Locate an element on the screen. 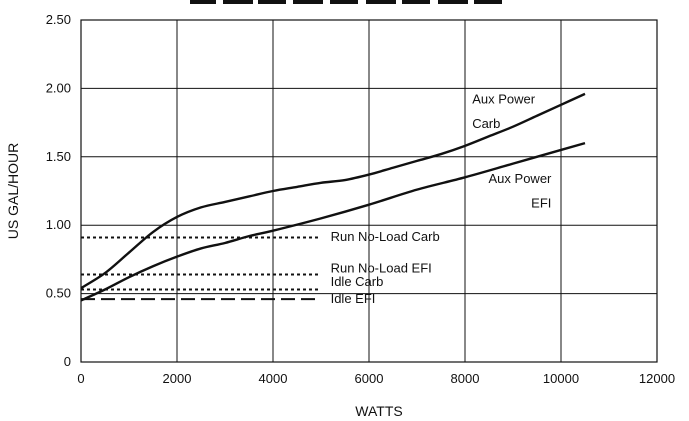  y-tick-label: 0.50 is located at coordinates (58, 293).